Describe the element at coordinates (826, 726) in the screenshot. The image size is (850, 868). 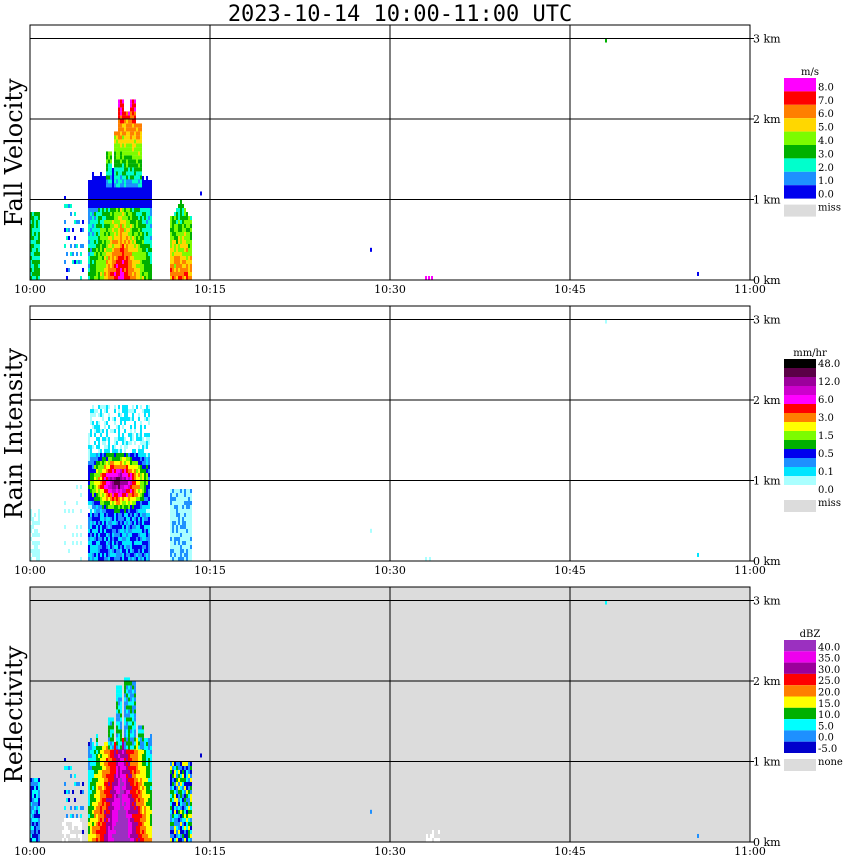
I see `colorbar-label: 5.0` at that location.